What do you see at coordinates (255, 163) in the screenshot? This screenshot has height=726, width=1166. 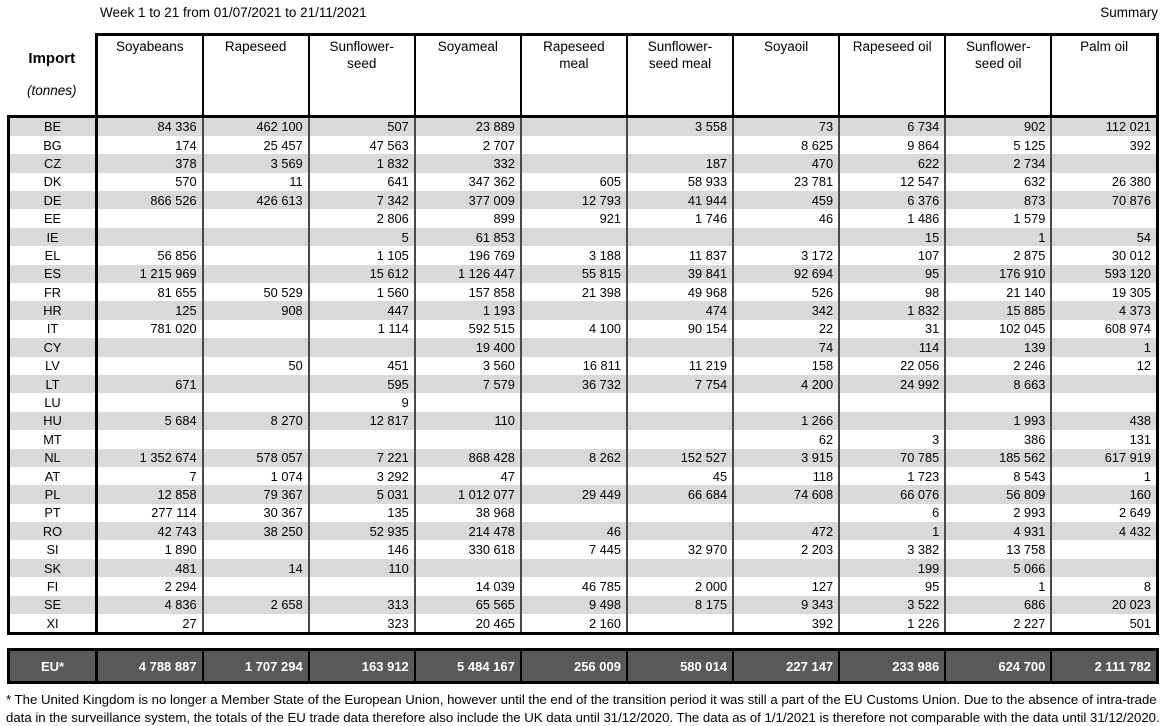 I see `value-cell: 3 569` at bounding box center [255, 163].